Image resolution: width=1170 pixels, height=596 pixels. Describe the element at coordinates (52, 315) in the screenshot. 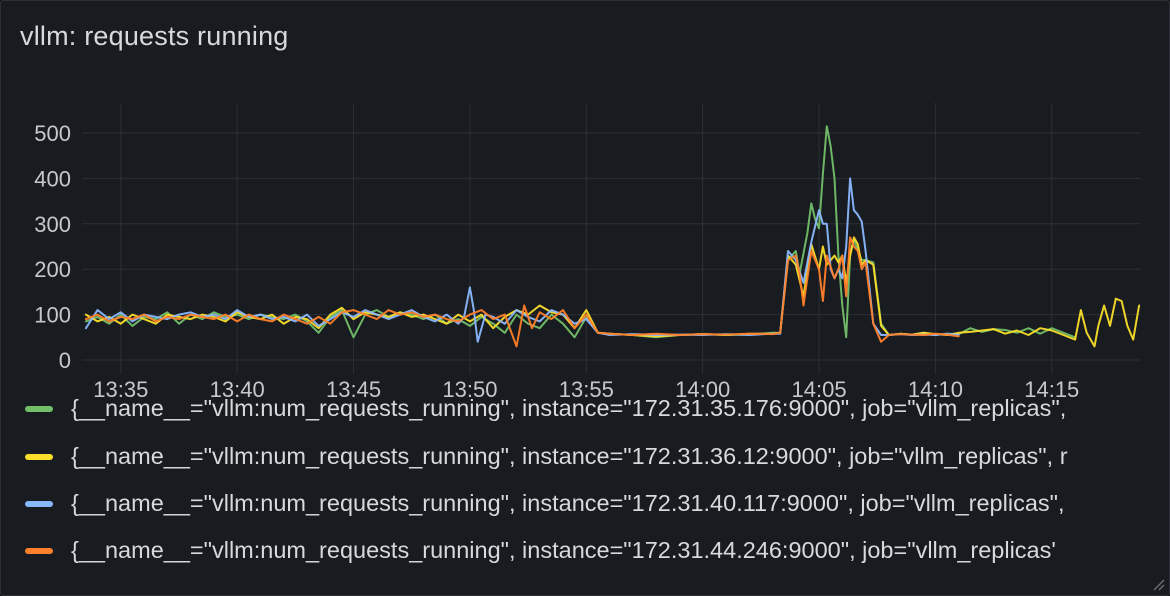

I see `y-tick-label: 100` at that location.